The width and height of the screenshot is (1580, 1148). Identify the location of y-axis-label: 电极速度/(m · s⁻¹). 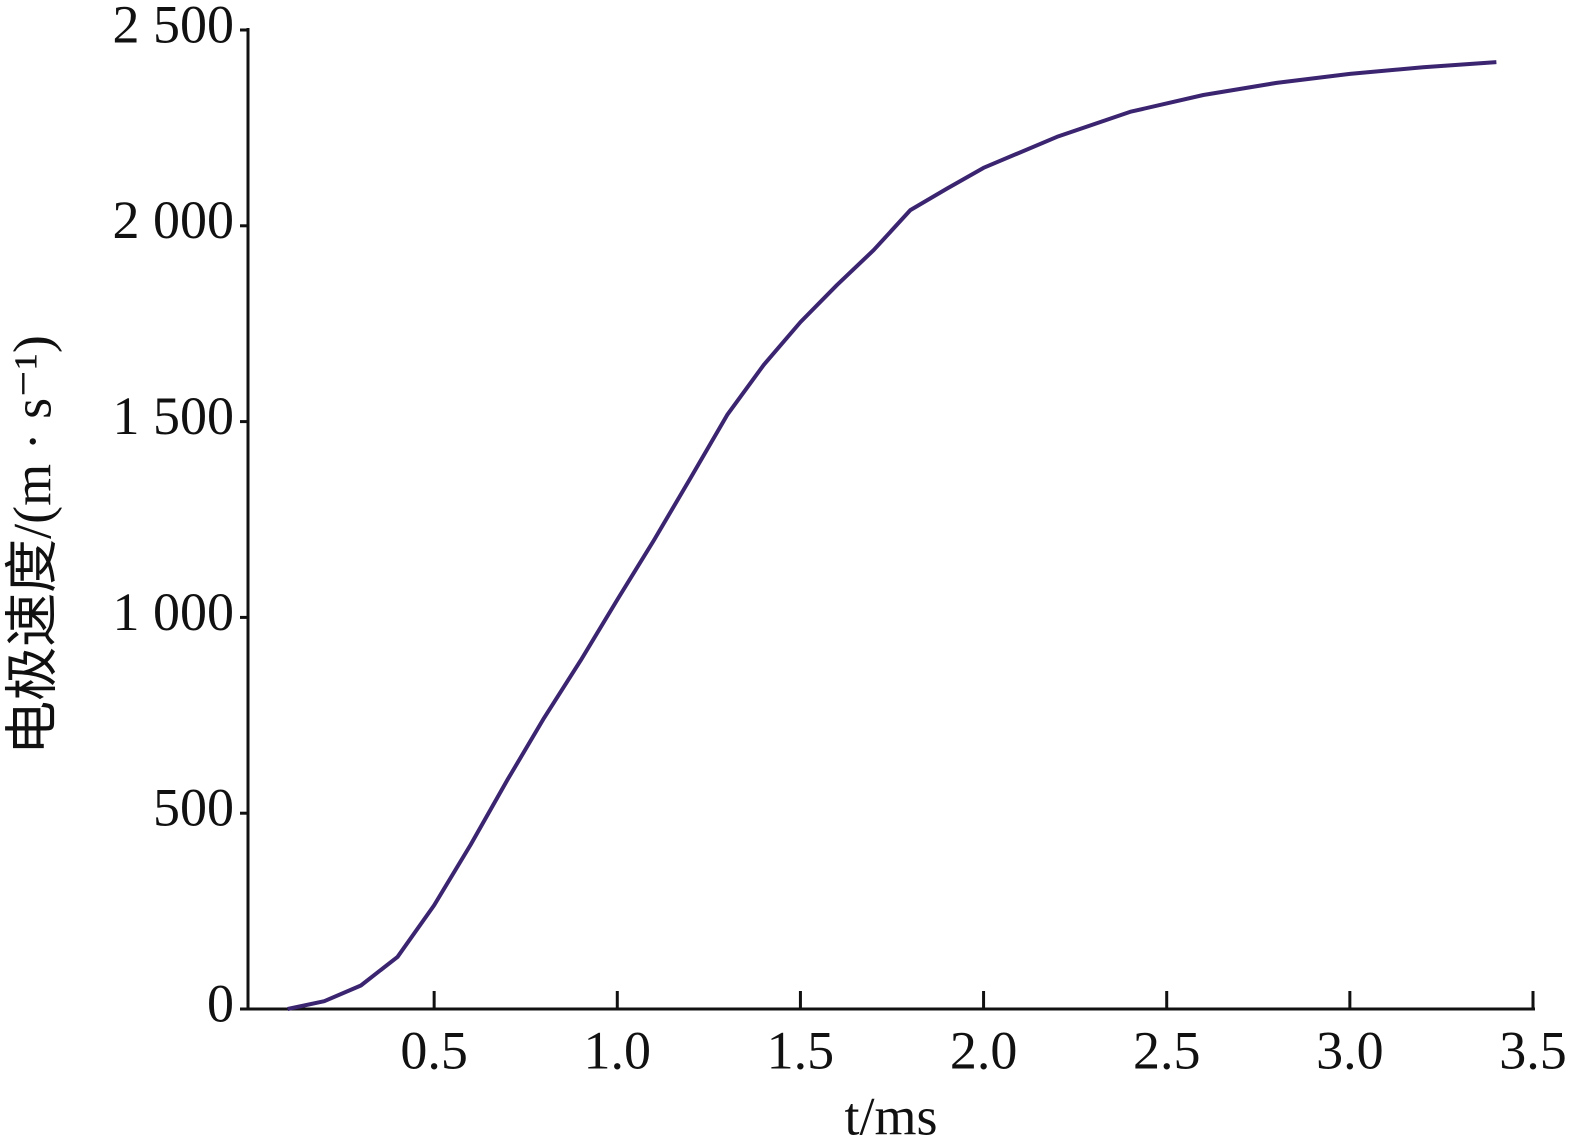
(32, 545).